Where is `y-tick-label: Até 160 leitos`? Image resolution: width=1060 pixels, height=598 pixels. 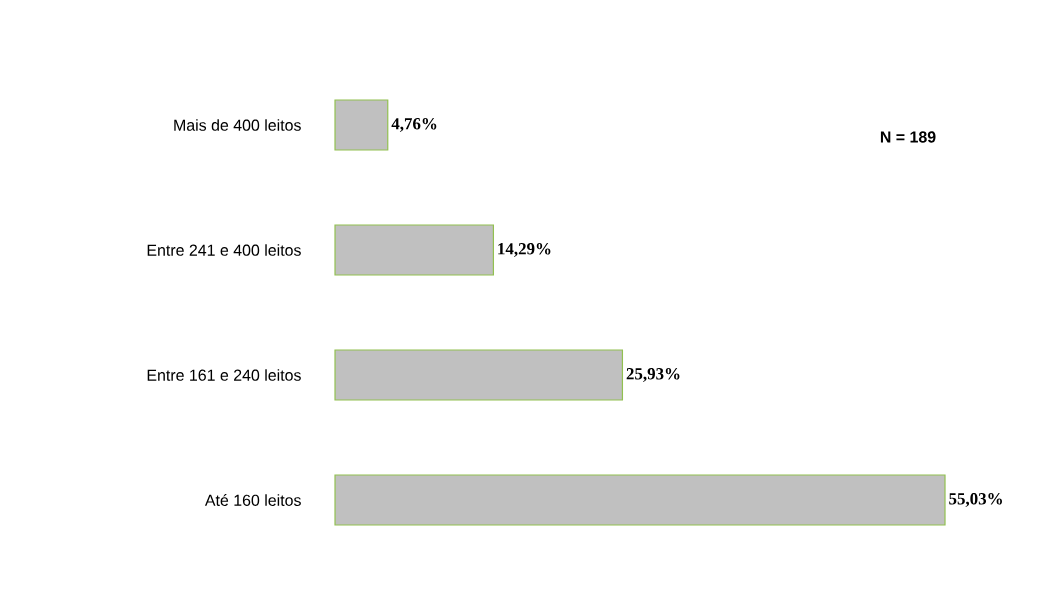
y-tick-label: Até 160 leitos is located at coordinates (252, 500).